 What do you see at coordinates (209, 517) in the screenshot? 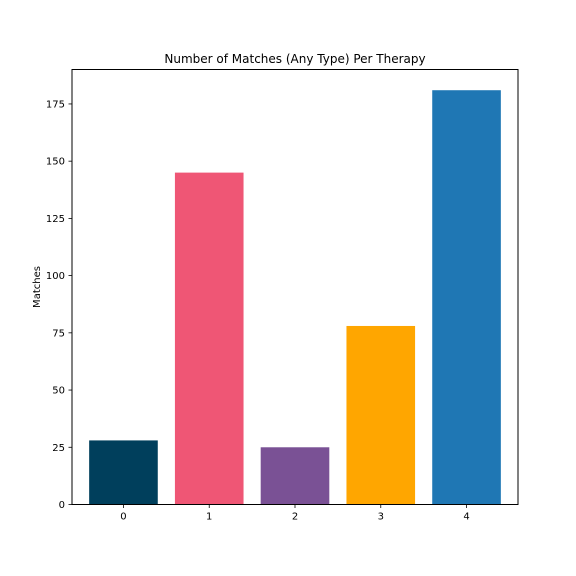
I see `x-tick-label: 1` at bounding box center [209, 517].